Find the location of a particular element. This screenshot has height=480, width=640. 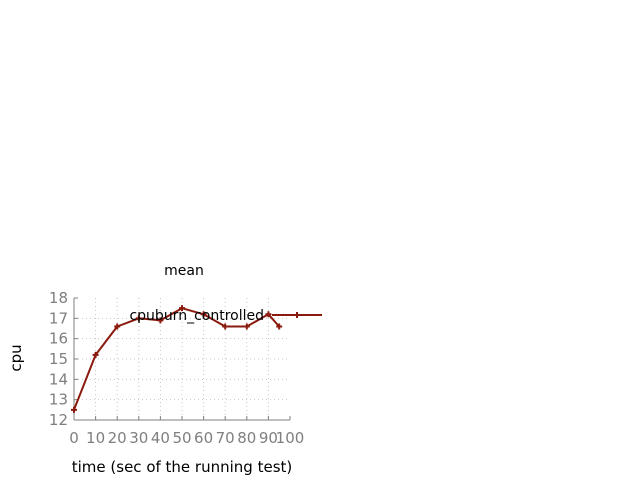

x-tick-label-70: 70 is located at coordinates (225, 438).